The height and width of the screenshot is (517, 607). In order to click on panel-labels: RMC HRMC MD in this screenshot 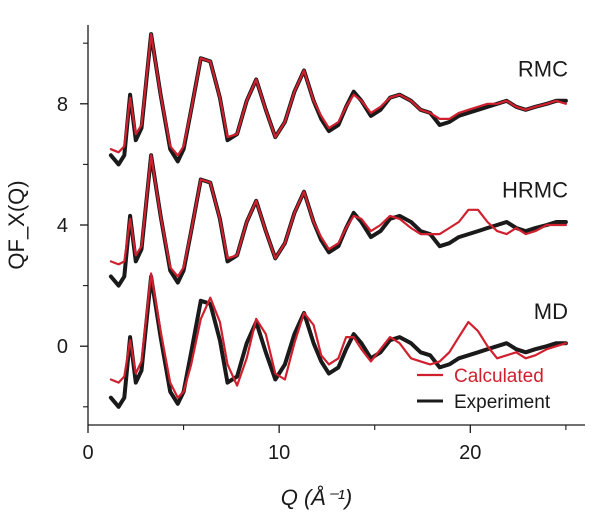, I will do `click(535, 190)`.